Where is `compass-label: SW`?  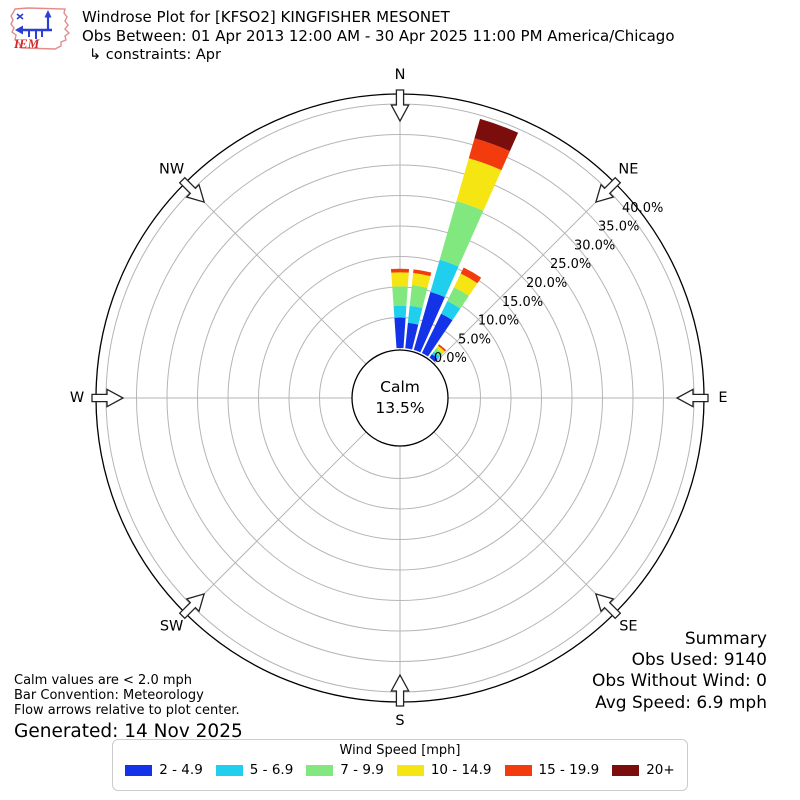
compass-label: SW is located at coordinates (172, 626).